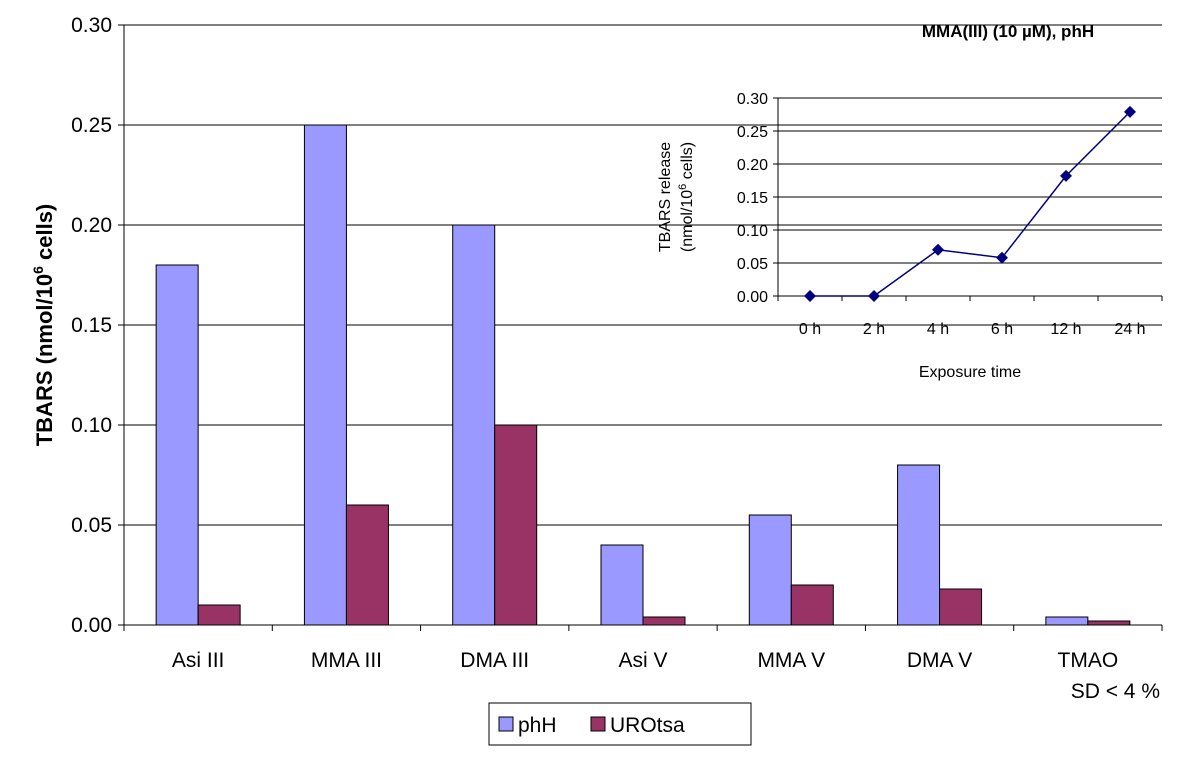 Image resolution: width=1182 pixels, height=757 pixels. What do you see at coordinates (1109, 623) in the screenshot?
I see `bar-urotsa-tmao` at bounding box center [1109, 623].